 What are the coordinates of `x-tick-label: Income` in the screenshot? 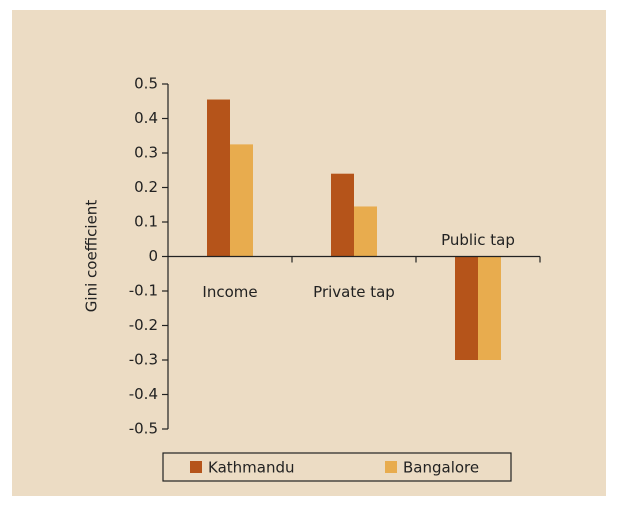 It's located at (229, 292).